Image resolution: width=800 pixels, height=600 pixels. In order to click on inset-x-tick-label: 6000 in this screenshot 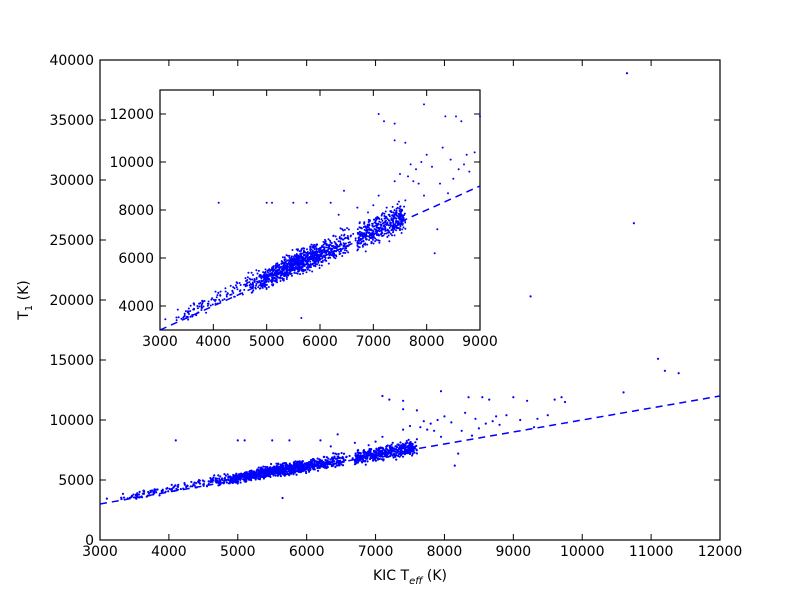, I will do `click(320, 342)`.